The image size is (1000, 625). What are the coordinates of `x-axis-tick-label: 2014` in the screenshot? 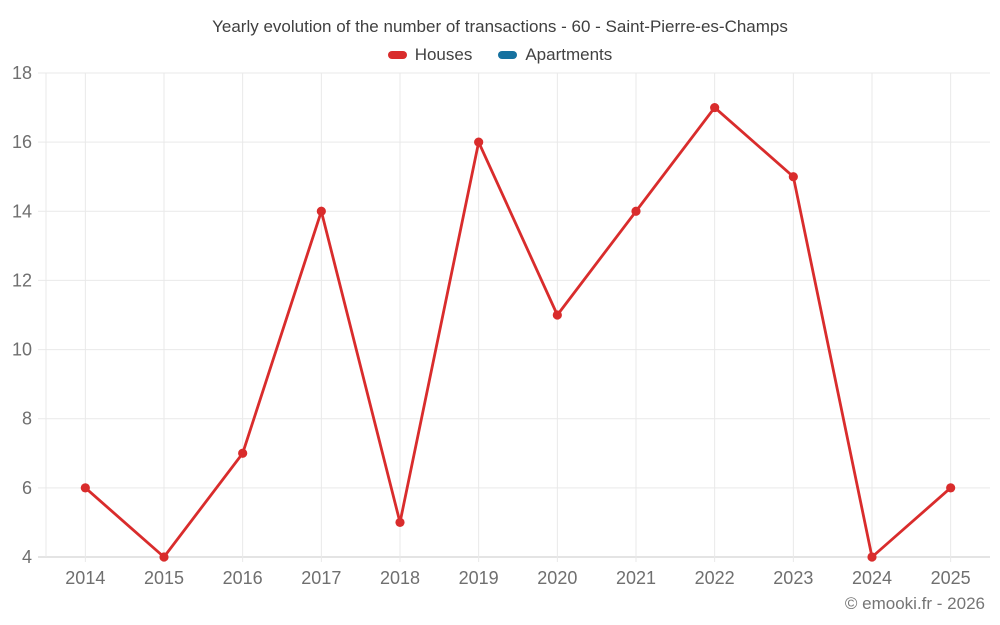 It's located at (85, 578).